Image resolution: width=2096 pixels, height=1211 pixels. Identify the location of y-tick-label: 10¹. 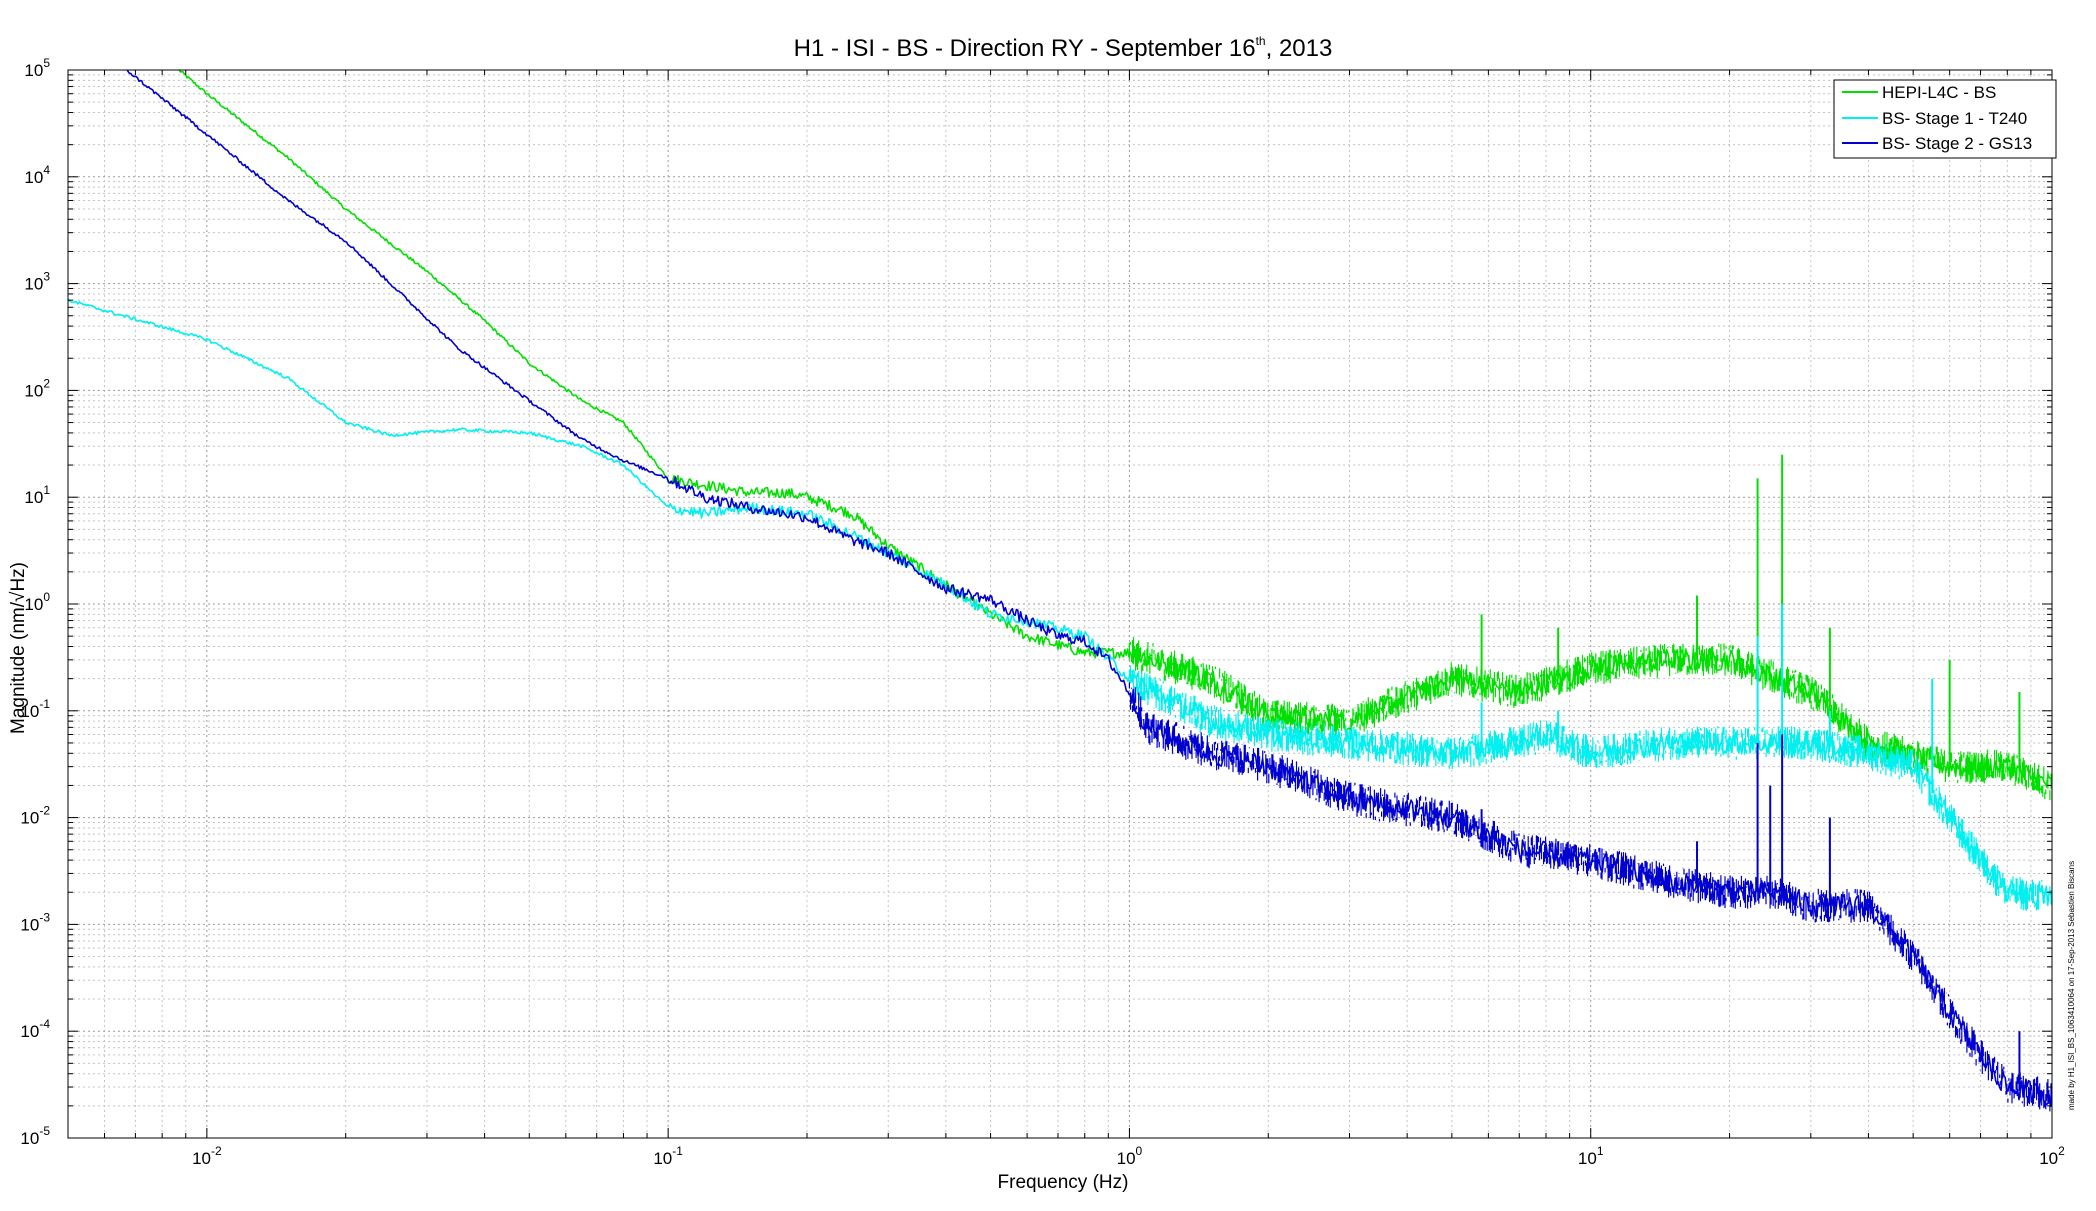
(37, 495).